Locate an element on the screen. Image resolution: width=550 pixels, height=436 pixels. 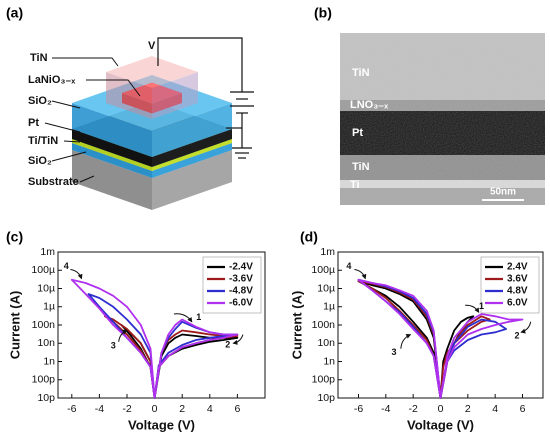
legend-label: -3.6V is located at coordinates (241, 279).